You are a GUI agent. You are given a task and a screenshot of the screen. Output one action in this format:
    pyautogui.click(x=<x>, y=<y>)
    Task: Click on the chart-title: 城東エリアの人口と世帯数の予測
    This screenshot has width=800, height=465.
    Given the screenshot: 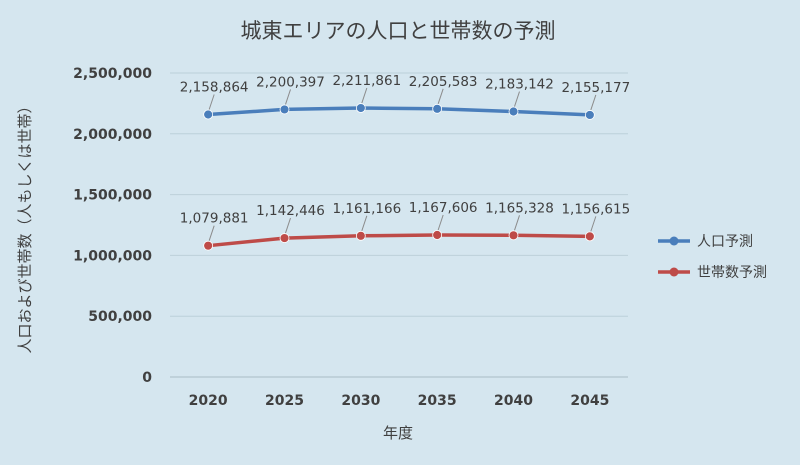 What is the action you would take?
    pyautogui.click(x=398, y=31)
    